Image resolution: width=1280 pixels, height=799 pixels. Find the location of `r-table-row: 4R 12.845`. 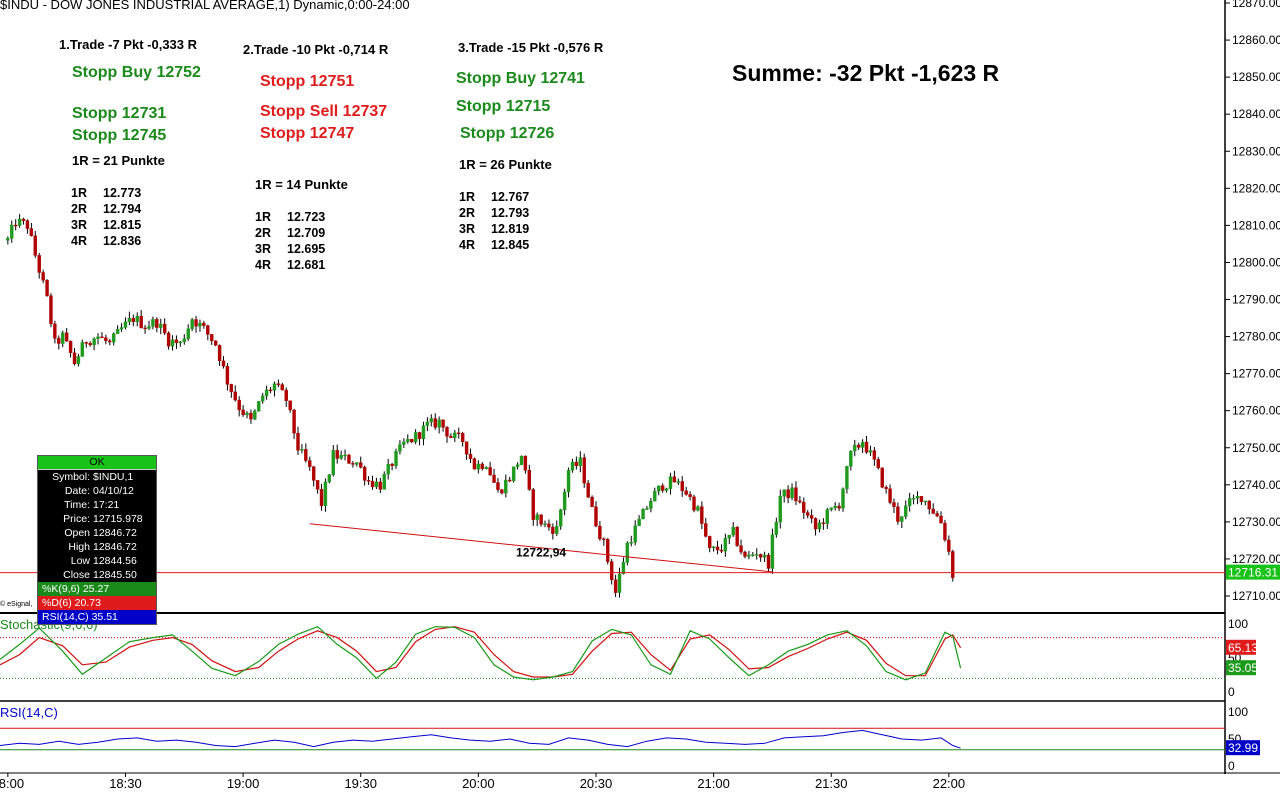

r-table-row: 4R 12.845 is located at coordinates (494, 245).